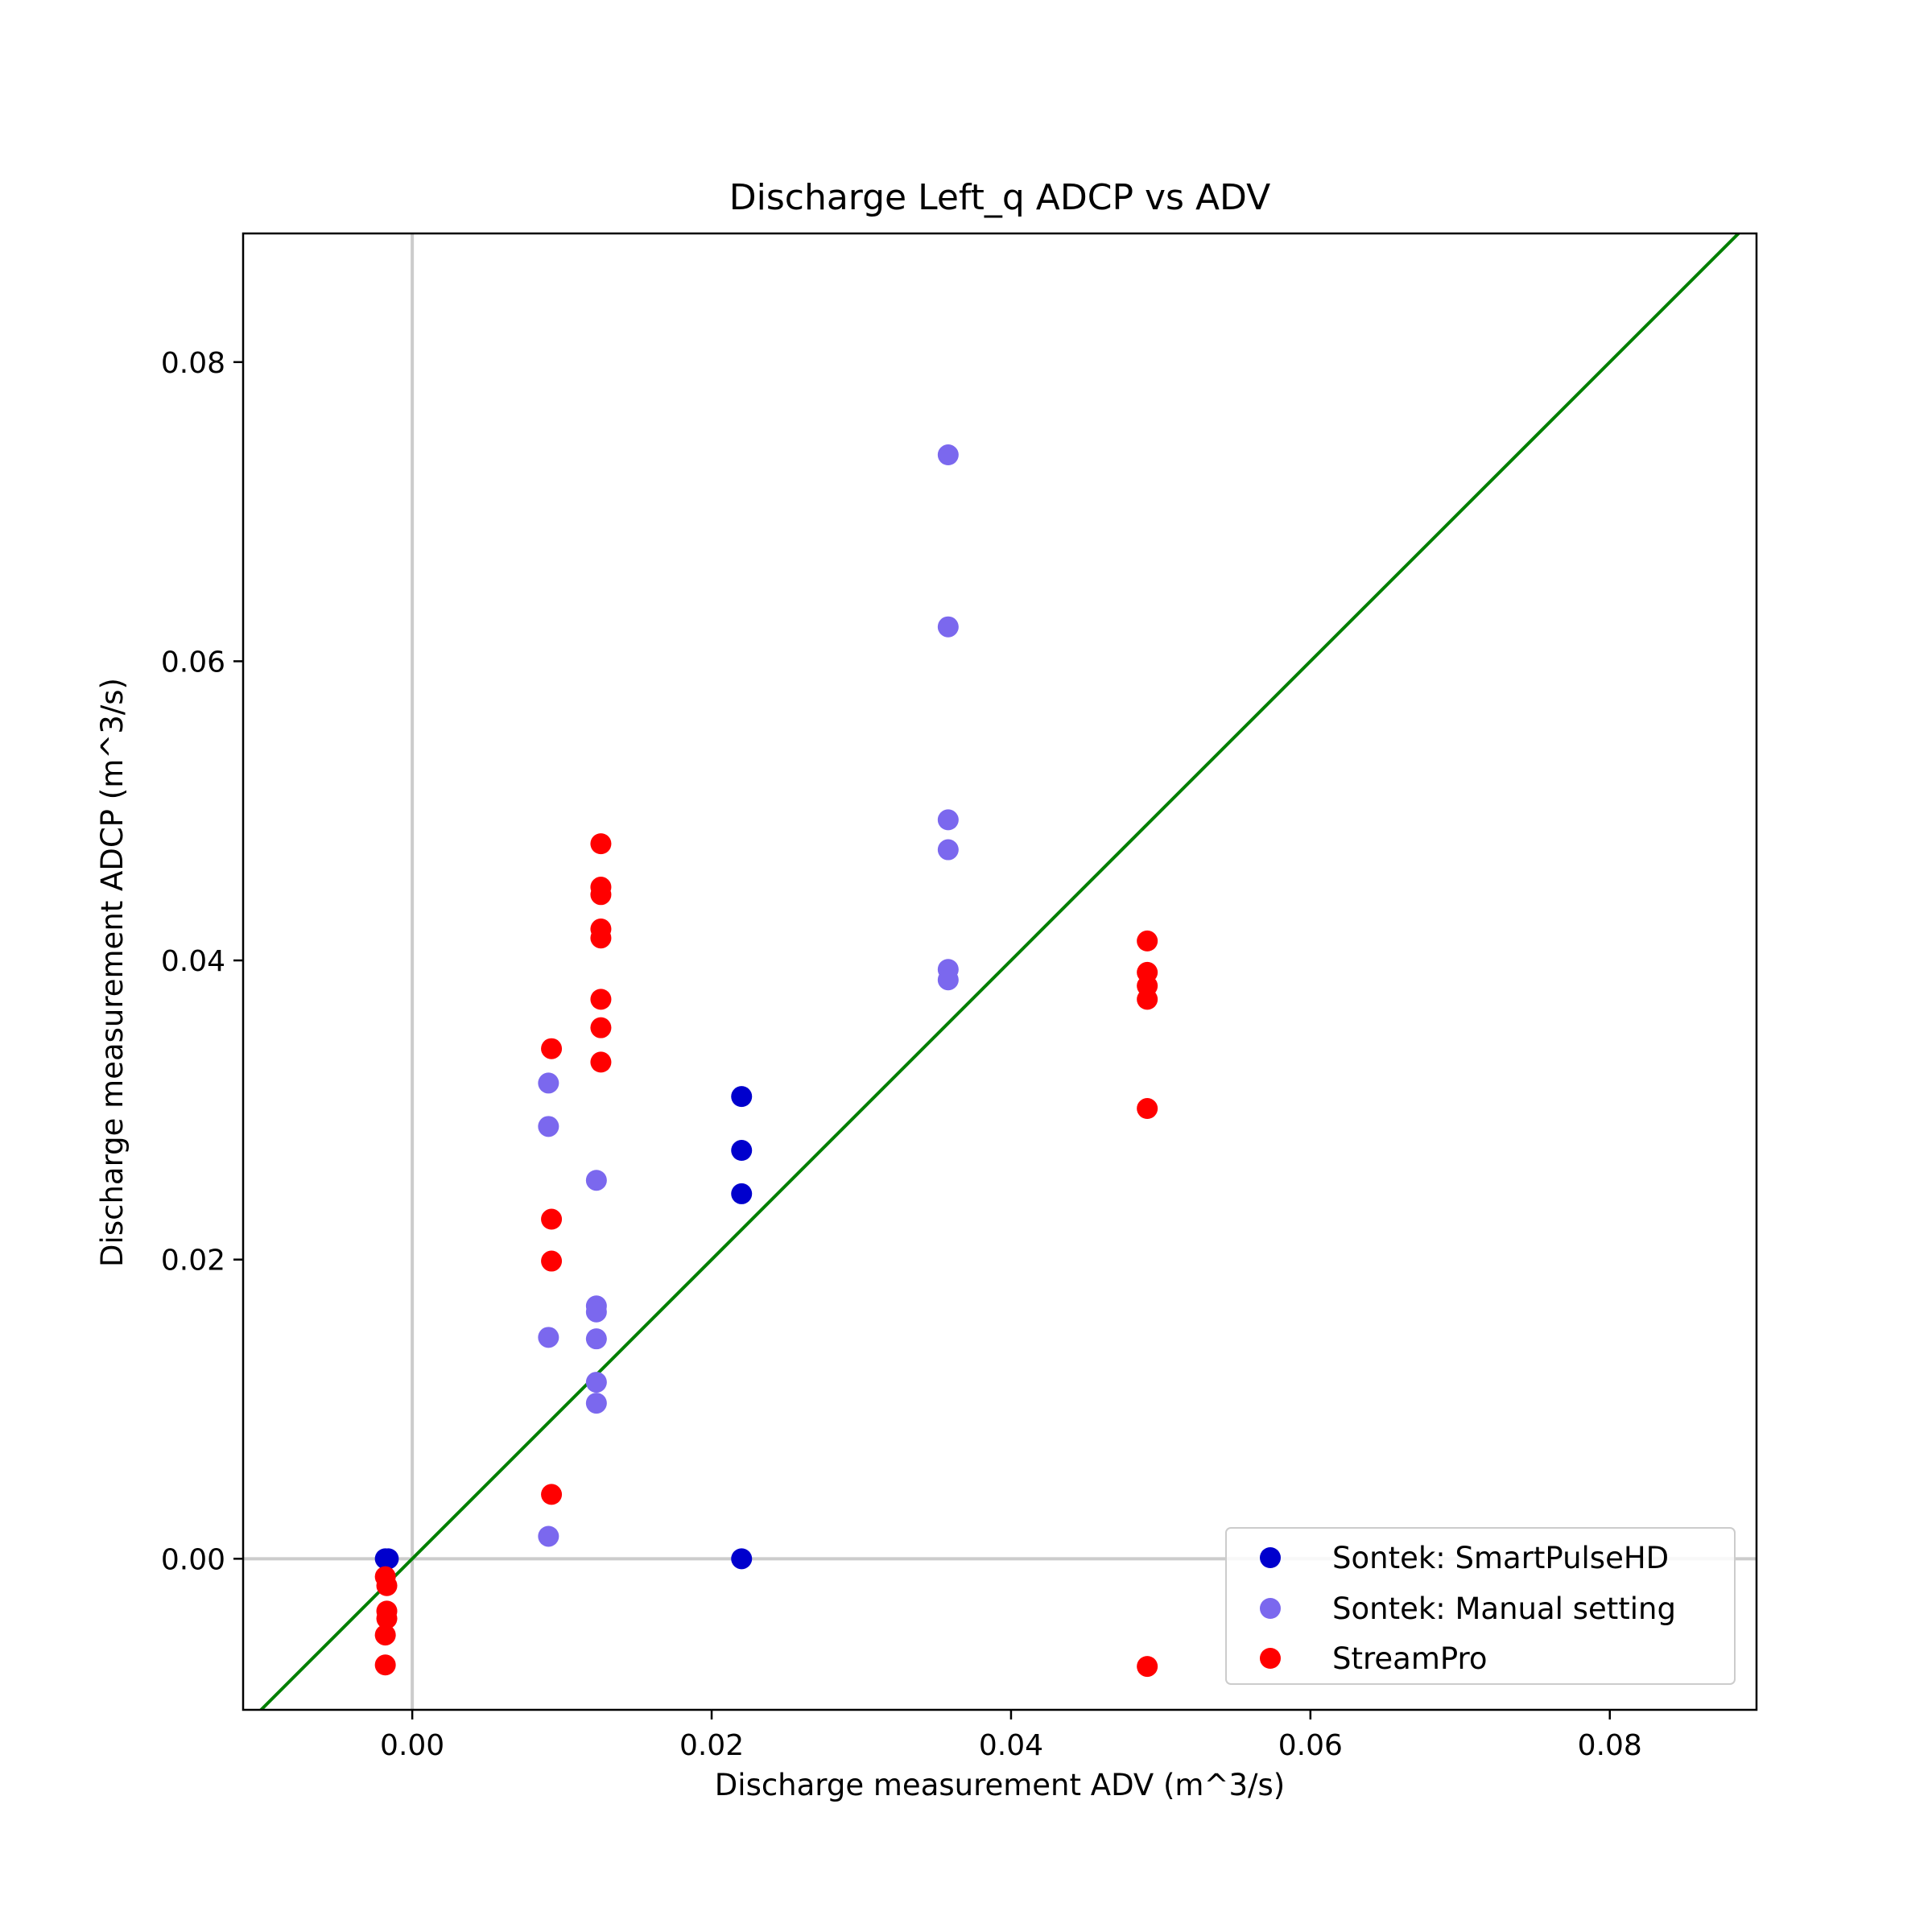 The image size is (1932, 1932). Describe the element at coordinates (711, 1745) in the screenshot. I see `x-tick-label: 0.02` at that location.